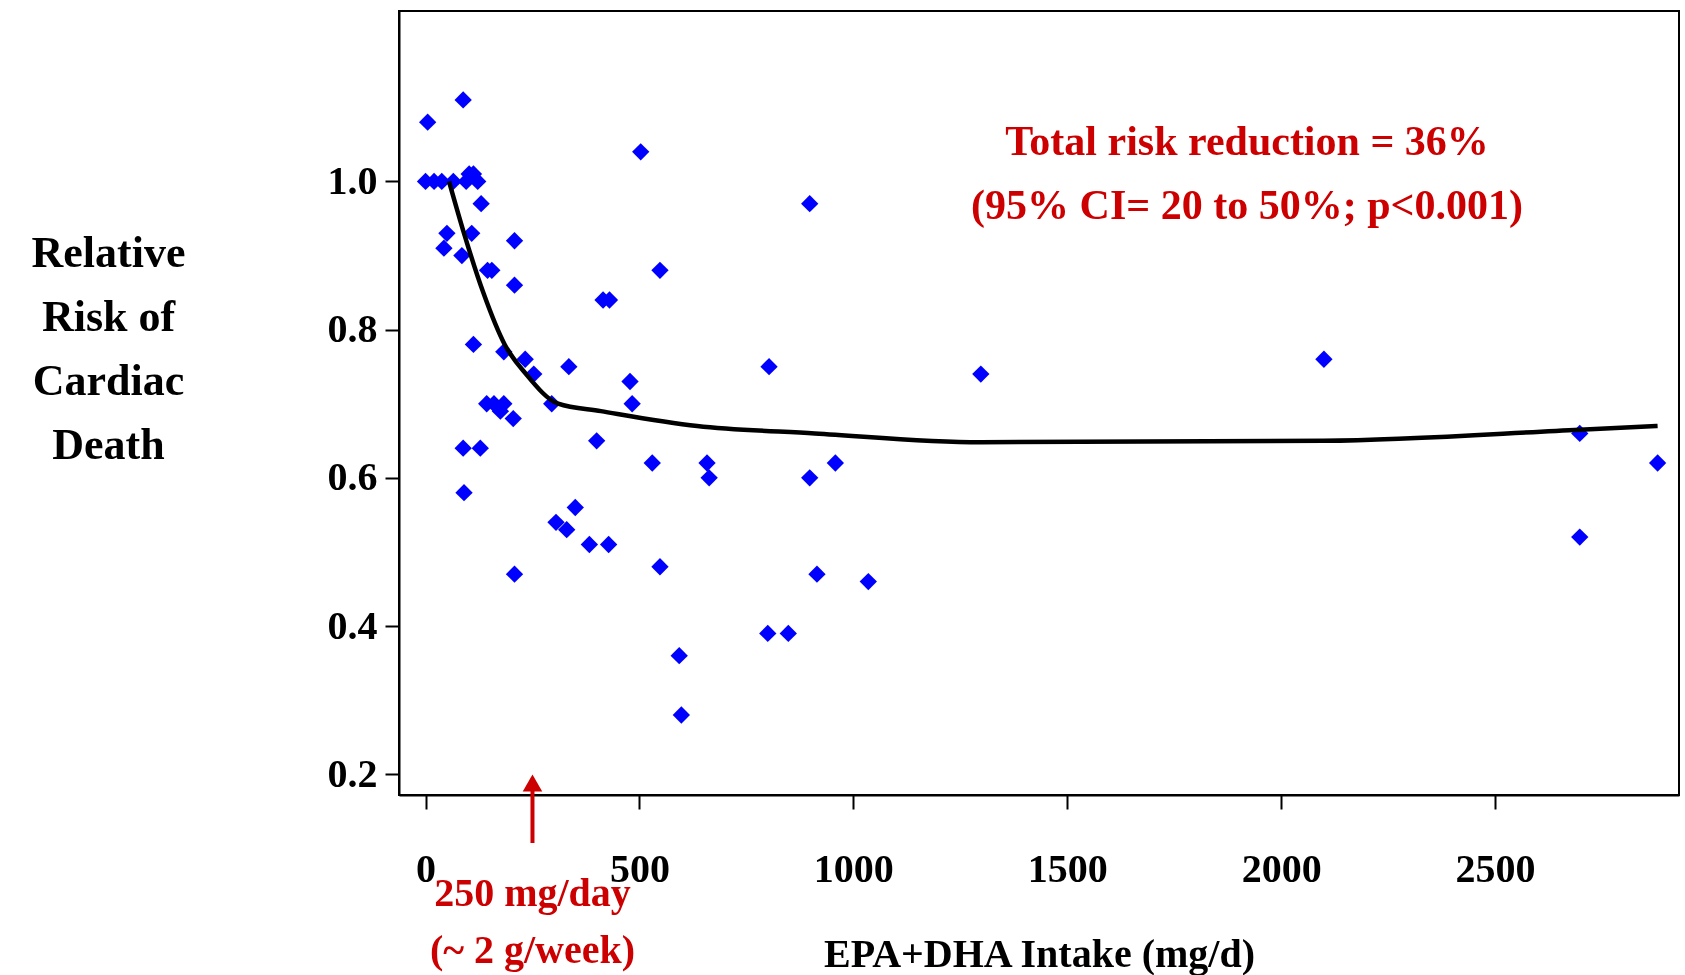  Describe the element at coordinates (853, 868) in the screenshot. I see `x-tick-label: 1000` at that location.